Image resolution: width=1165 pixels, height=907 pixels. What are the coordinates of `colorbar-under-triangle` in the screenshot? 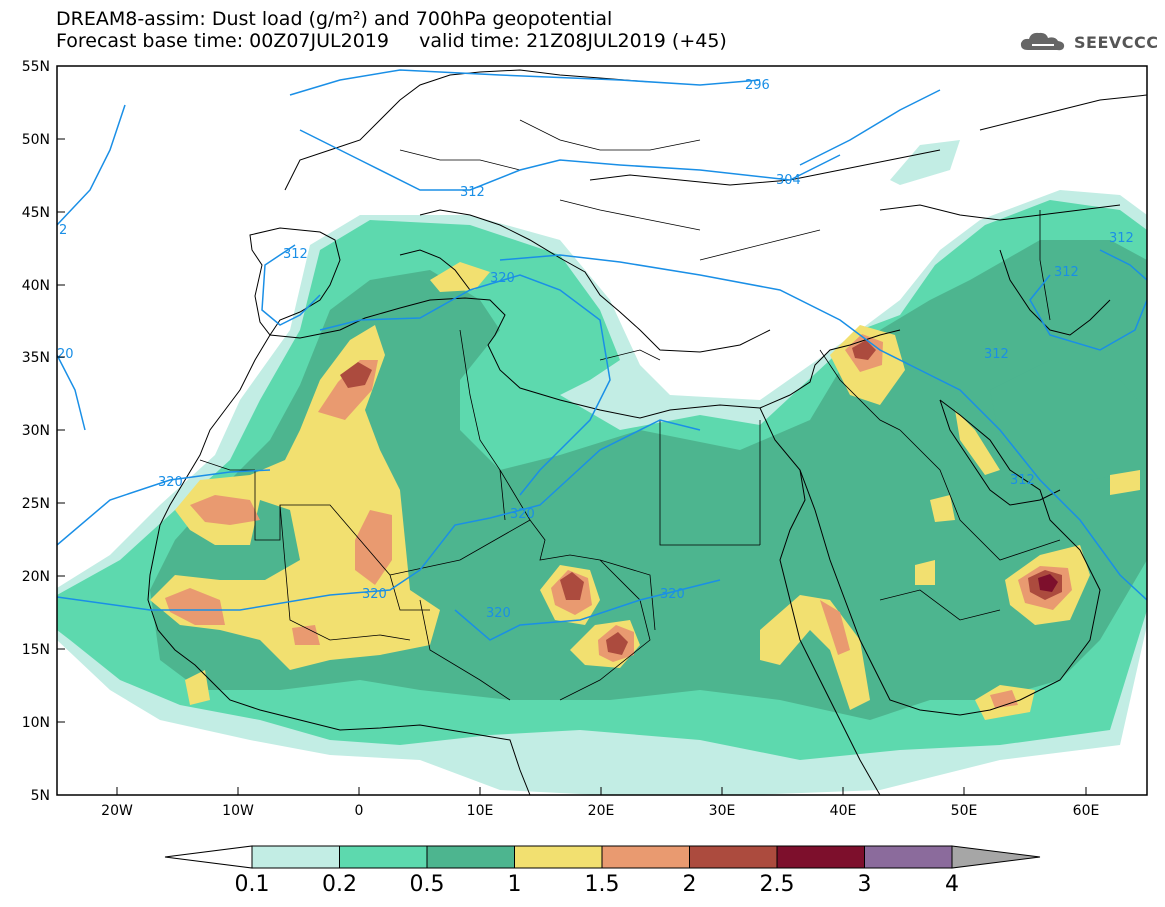 It's located at (208, 857).